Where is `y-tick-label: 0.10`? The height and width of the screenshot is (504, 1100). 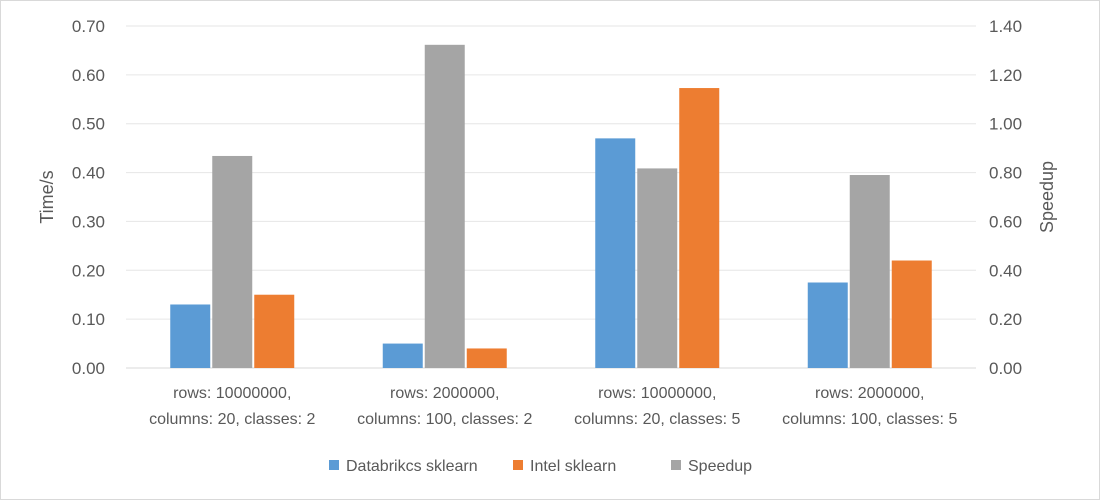
y-tick-label: 0.10 is located at coordinates (88, 319).